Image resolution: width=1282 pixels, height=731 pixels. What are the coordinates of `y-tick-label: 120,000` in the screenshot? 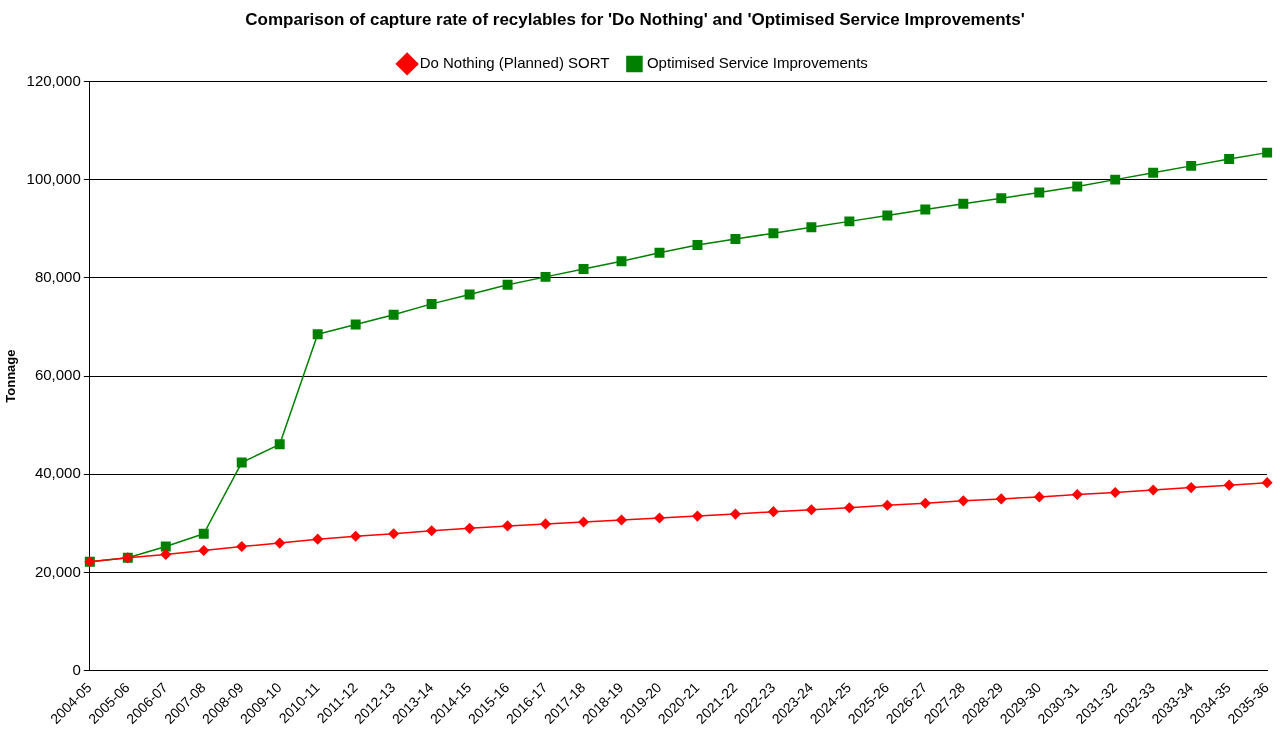 It's located at (53, 80).